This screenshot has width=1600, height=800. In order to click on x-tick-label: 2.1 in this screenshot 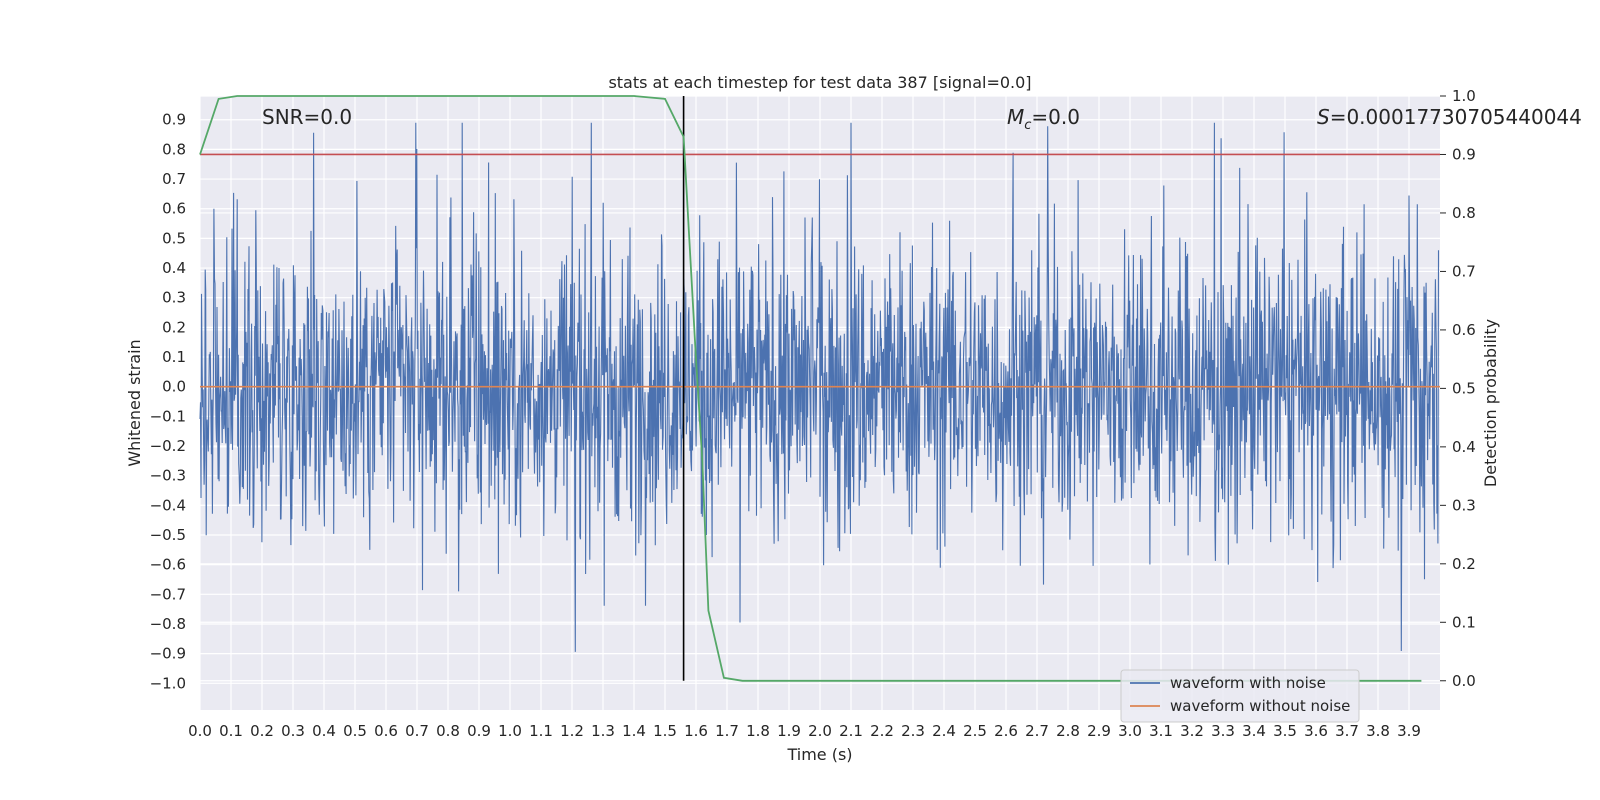, I will do `click(851, 731)`.